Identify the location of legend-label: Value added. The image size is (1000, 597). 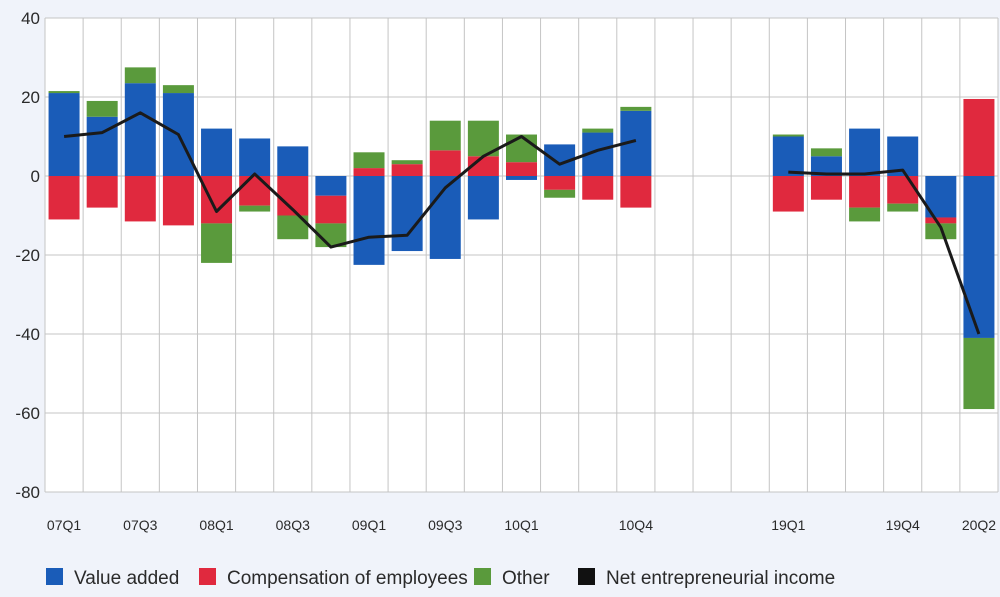
(126, 578).